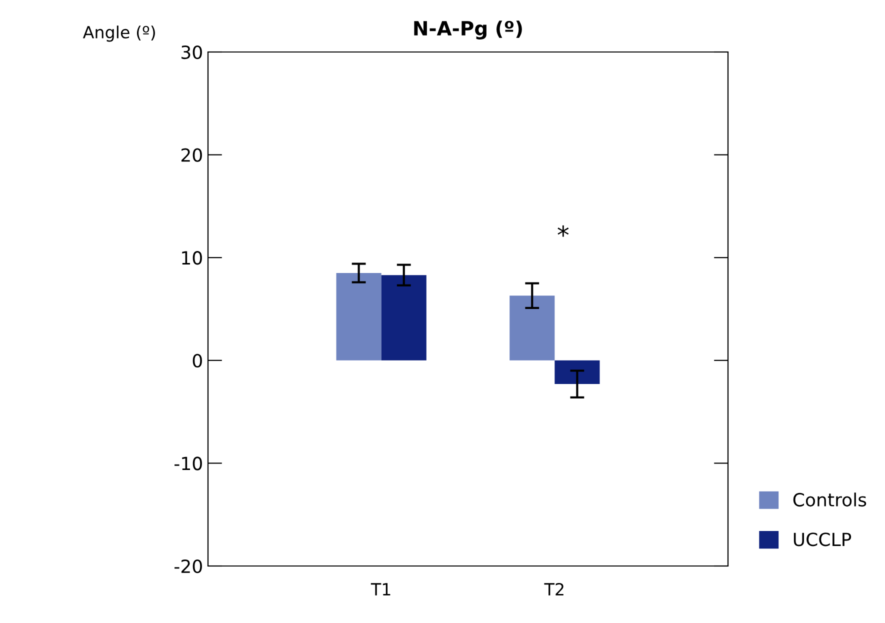 The height and width of the screenshot is (623, 885). I want to click on y-tick-label: 30, so click(192, 52).